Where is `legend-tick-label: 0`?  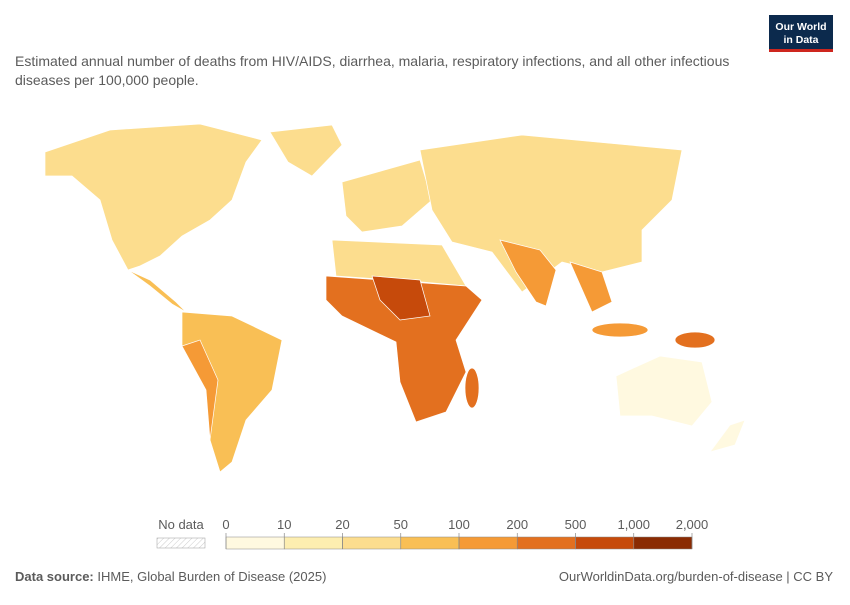 legend-tick-label: 0 is located at coordinates (225, 524).